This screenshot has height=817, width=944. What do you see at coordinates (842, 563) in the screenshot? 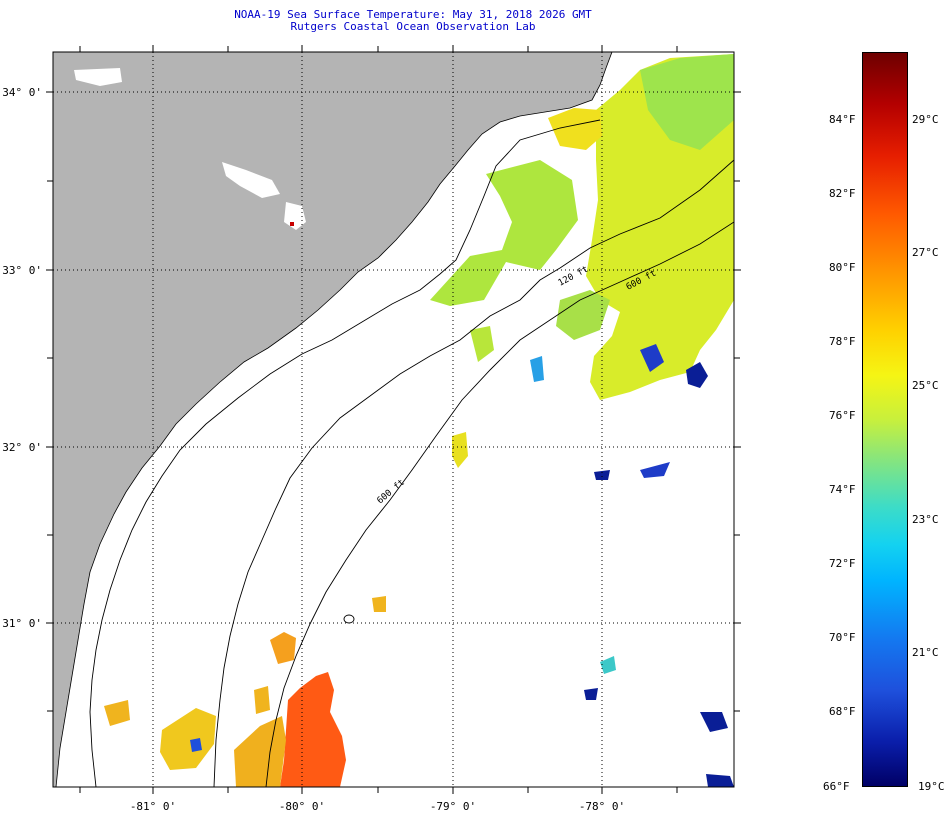
I see `colorbar-label-f: 72°F` at bounding box center [842, 563].